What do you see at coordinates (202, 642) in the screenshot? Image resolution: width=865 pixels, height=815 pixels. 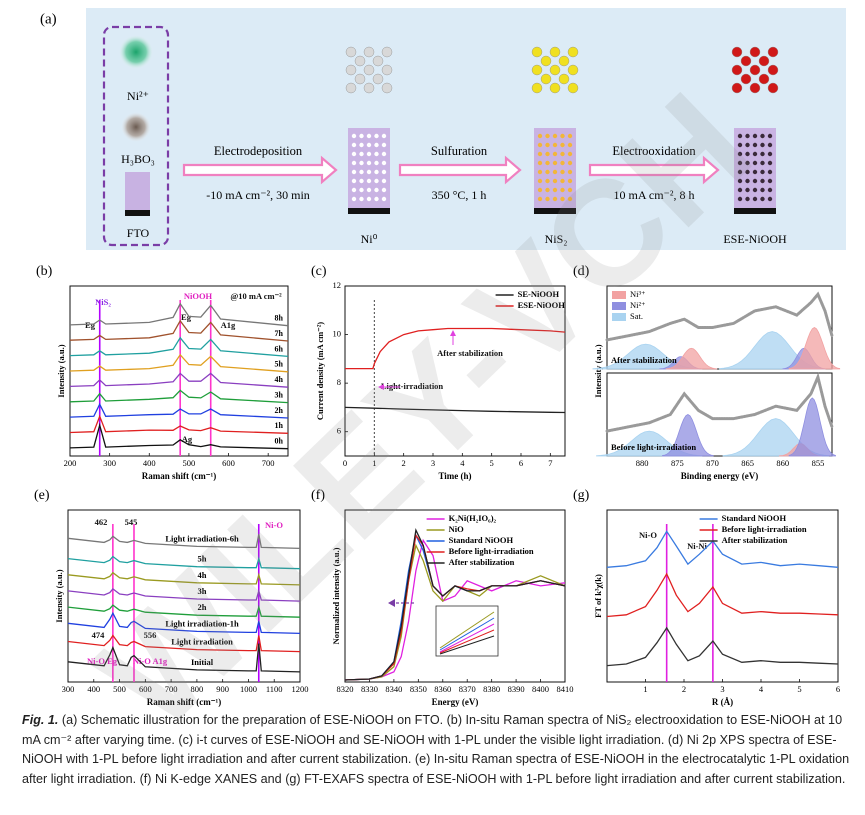 I see `series-label: Light irradiation` at bounding box center [202, 642].